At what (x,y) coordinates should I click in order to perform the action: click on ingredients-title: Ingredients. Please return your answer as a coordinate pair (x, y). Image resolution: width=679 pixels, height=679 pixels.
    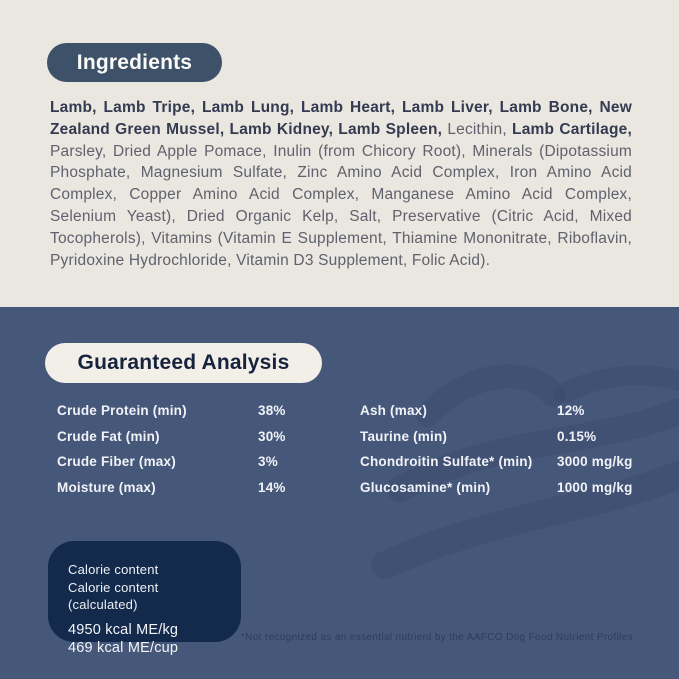
    Looking at the image, I should click on (134, 62).